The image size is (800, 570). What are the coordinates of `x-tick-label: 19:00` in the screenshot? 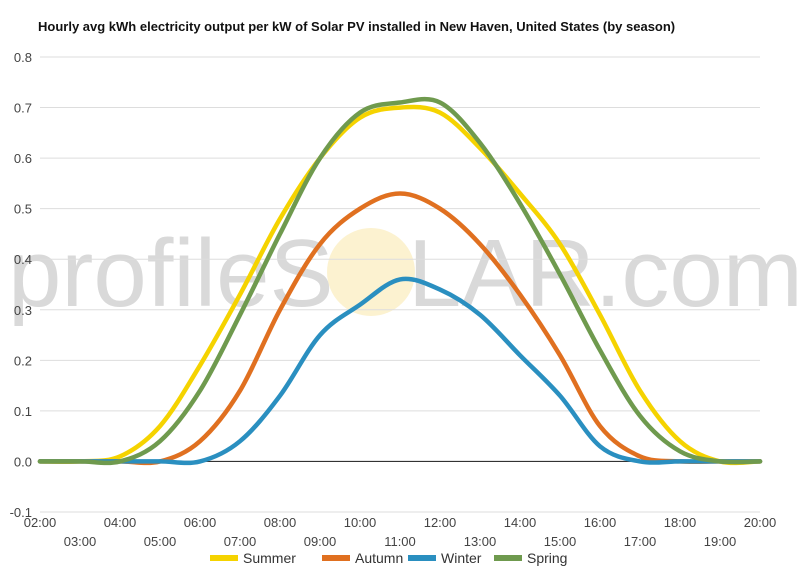 It's located at (720, 541).